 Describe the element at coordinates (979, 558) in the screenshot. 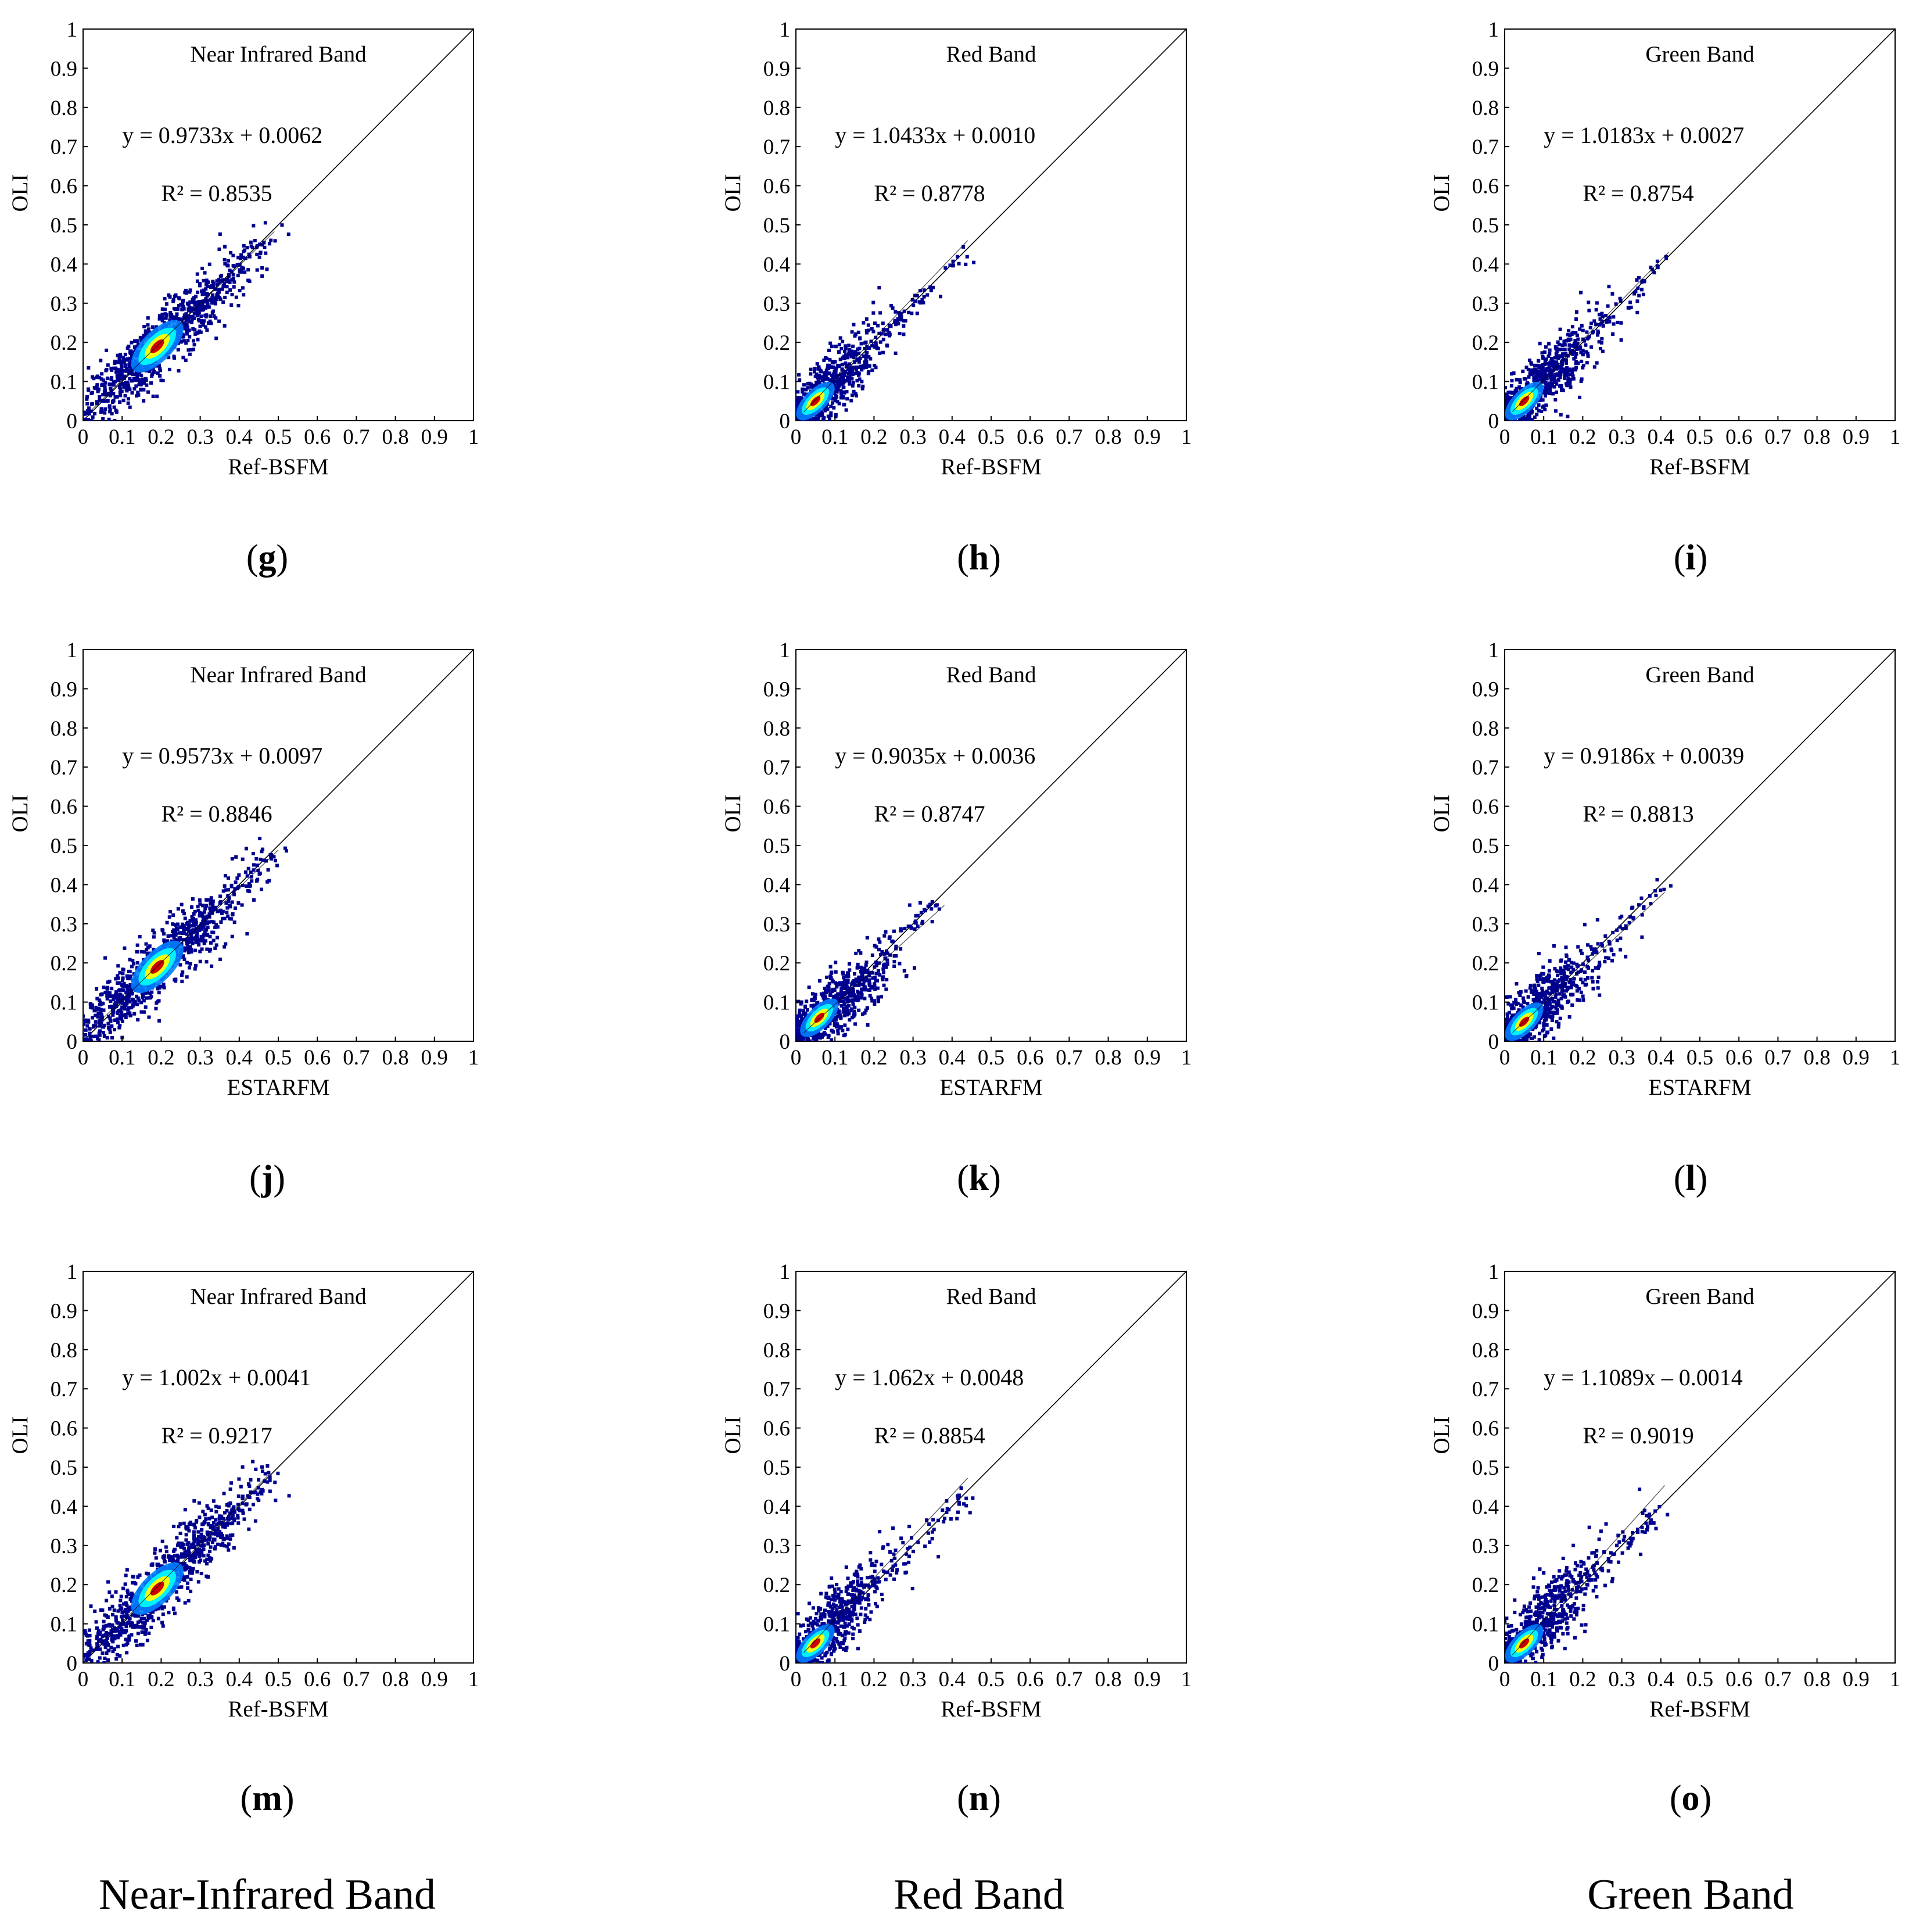

I see `subfigure-label-h: (h)` at that location.